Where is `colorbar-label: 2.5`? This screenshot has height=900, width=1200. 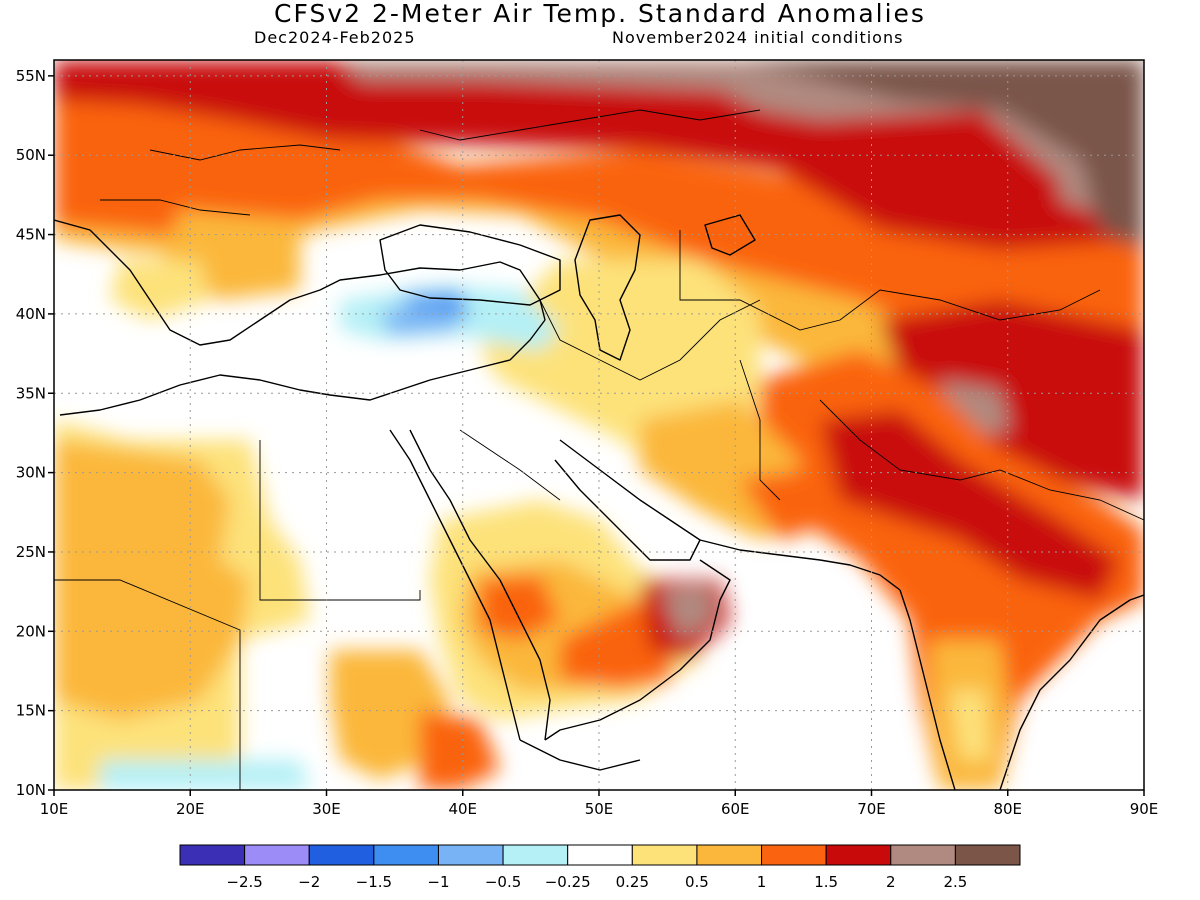 colorbar-label: 2.5 is located at coordinates (955, 882).